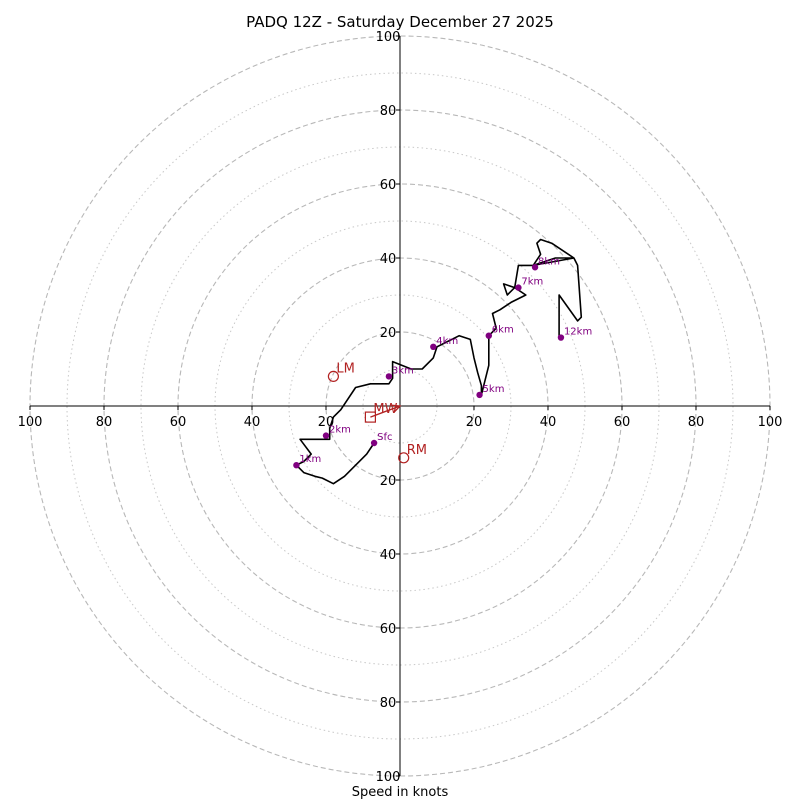 The width and height of the screenshot is (800, 800). I want to click on mean-wind-marker, so click(370, 417).